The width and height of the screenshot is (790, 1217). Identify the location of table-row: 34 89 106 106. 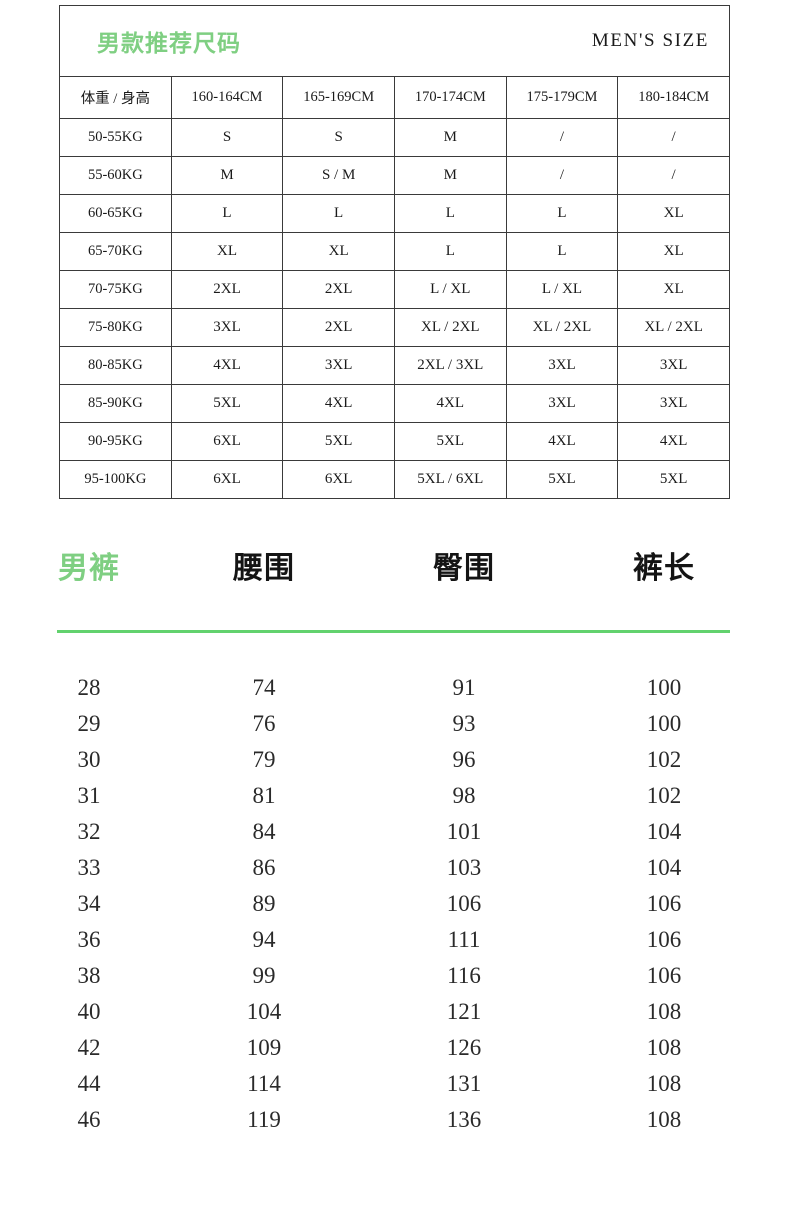
(395, 904).